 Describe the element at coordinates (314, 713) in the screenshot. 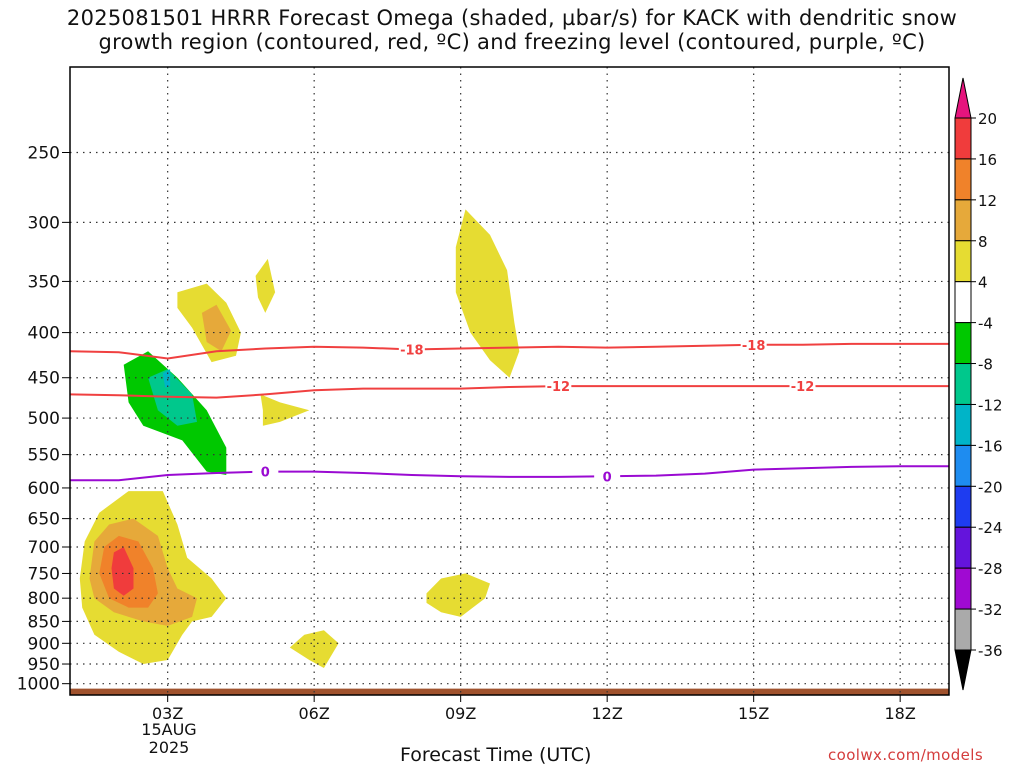

I see `x-tick-label: 06Z` at that location.